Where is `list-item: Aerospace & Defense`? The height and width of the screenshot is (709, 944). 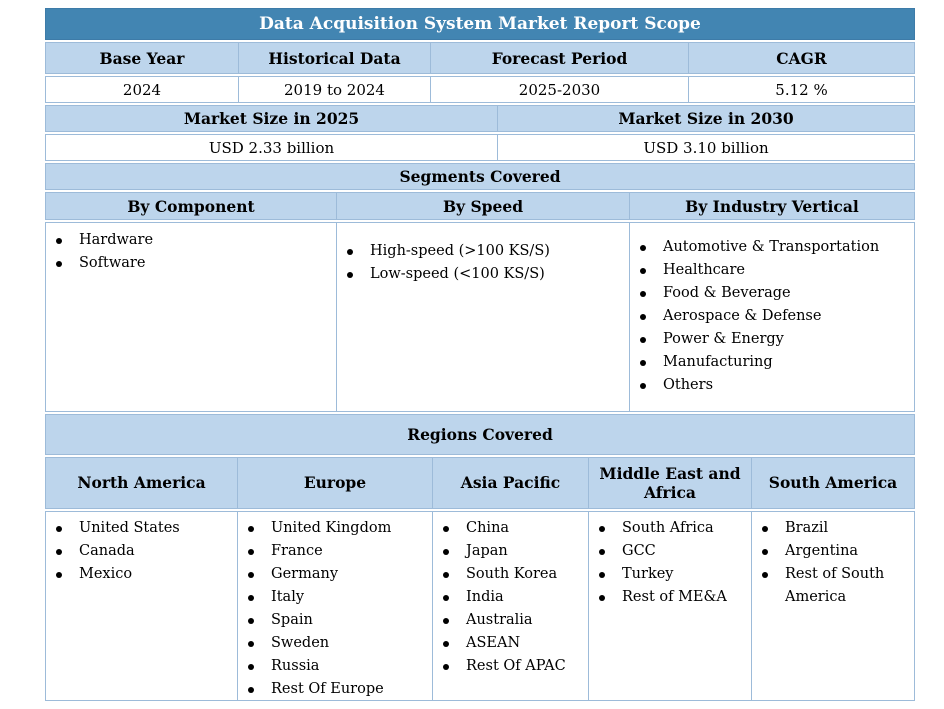
list-item: Aerospace & Defense is located at coordinates (772, 316).